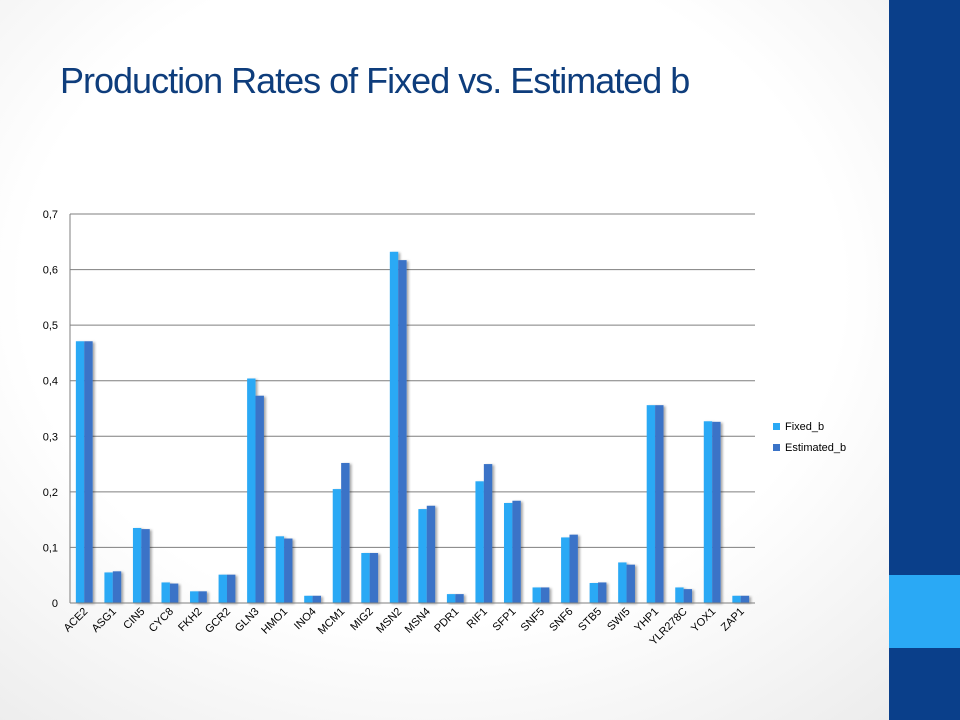 The width and height of the screenshot is (960, 720). What do you see at coordinates (274, 621) in the screenshot?
I see `x-tick-label: HMO1` at bounding box center [274, 621].